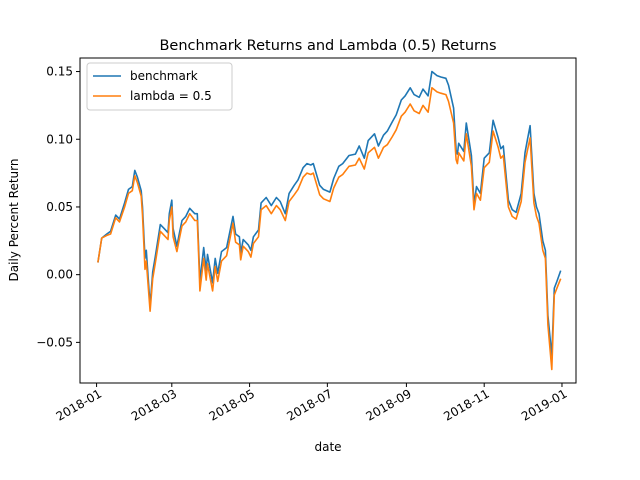 Image resolution: width=640 pixels, height=480 pixels. I want to click on y-tick-label: −0.05, so click(54, 342).